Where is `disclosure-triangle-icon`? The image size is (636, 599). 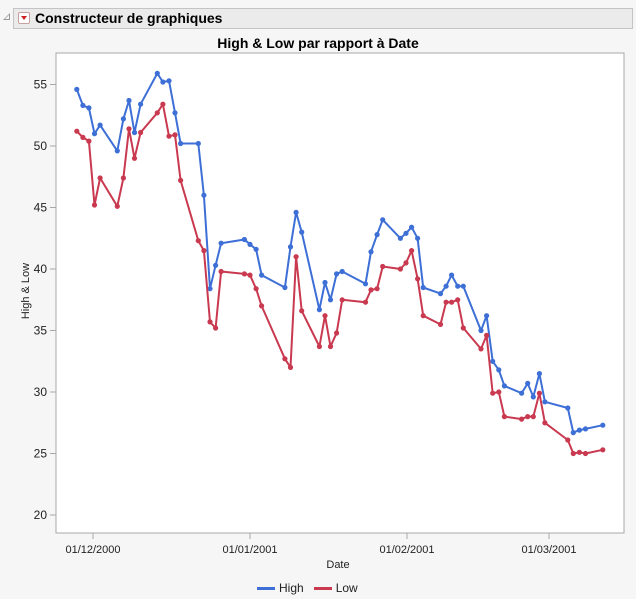
disclosure-triangle-icon is located at coordinates (6, 16).